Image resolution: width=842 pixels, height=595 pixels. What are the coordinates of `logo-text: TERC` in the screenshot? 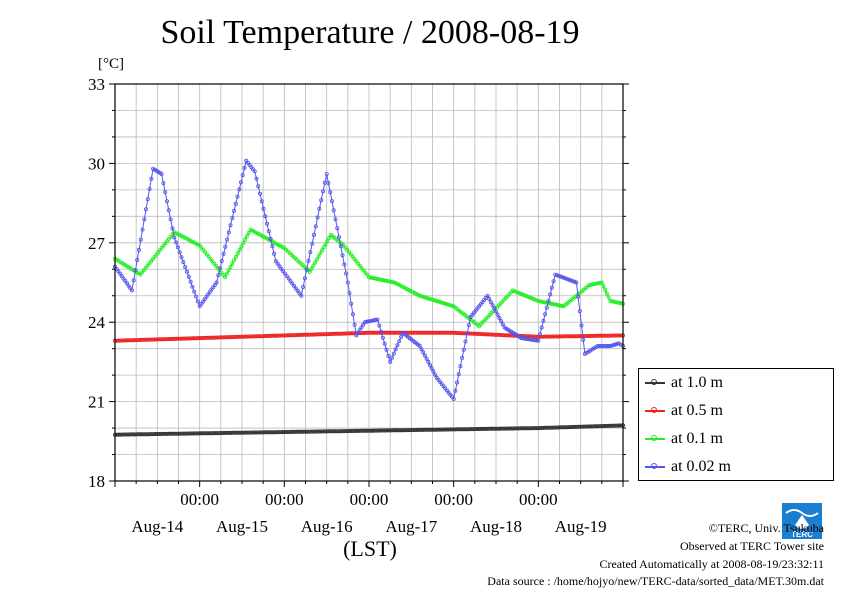 It's located at (802, 534).